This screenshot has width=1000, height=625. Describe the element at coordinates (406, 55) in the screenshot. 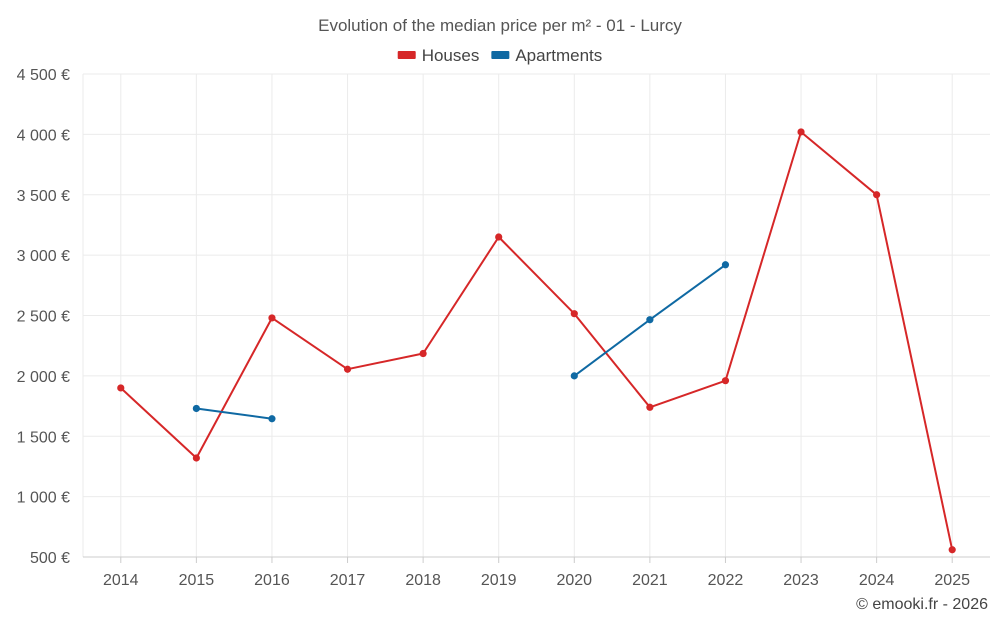

I see `legend-swatch-houses` at that location.